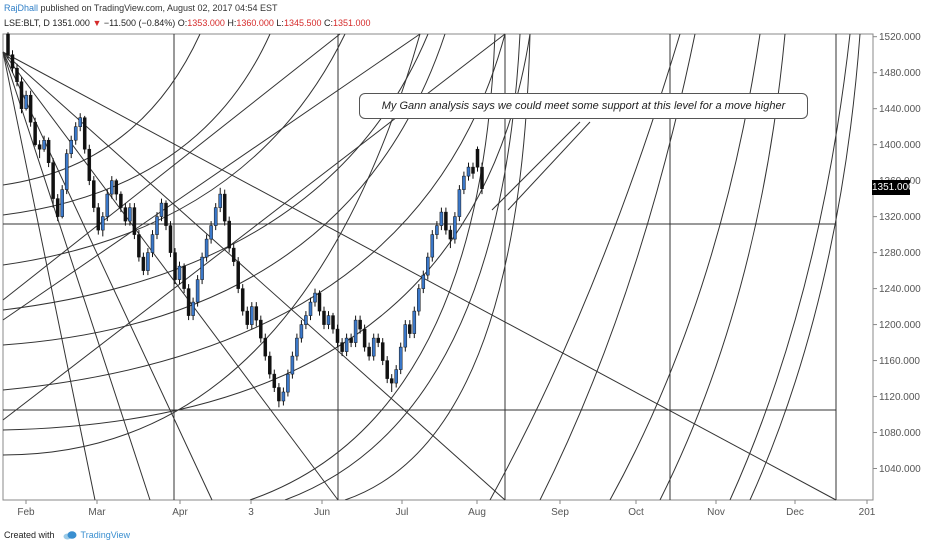  I want to click on tradingview-brand: TradingView, so click(105, 535).